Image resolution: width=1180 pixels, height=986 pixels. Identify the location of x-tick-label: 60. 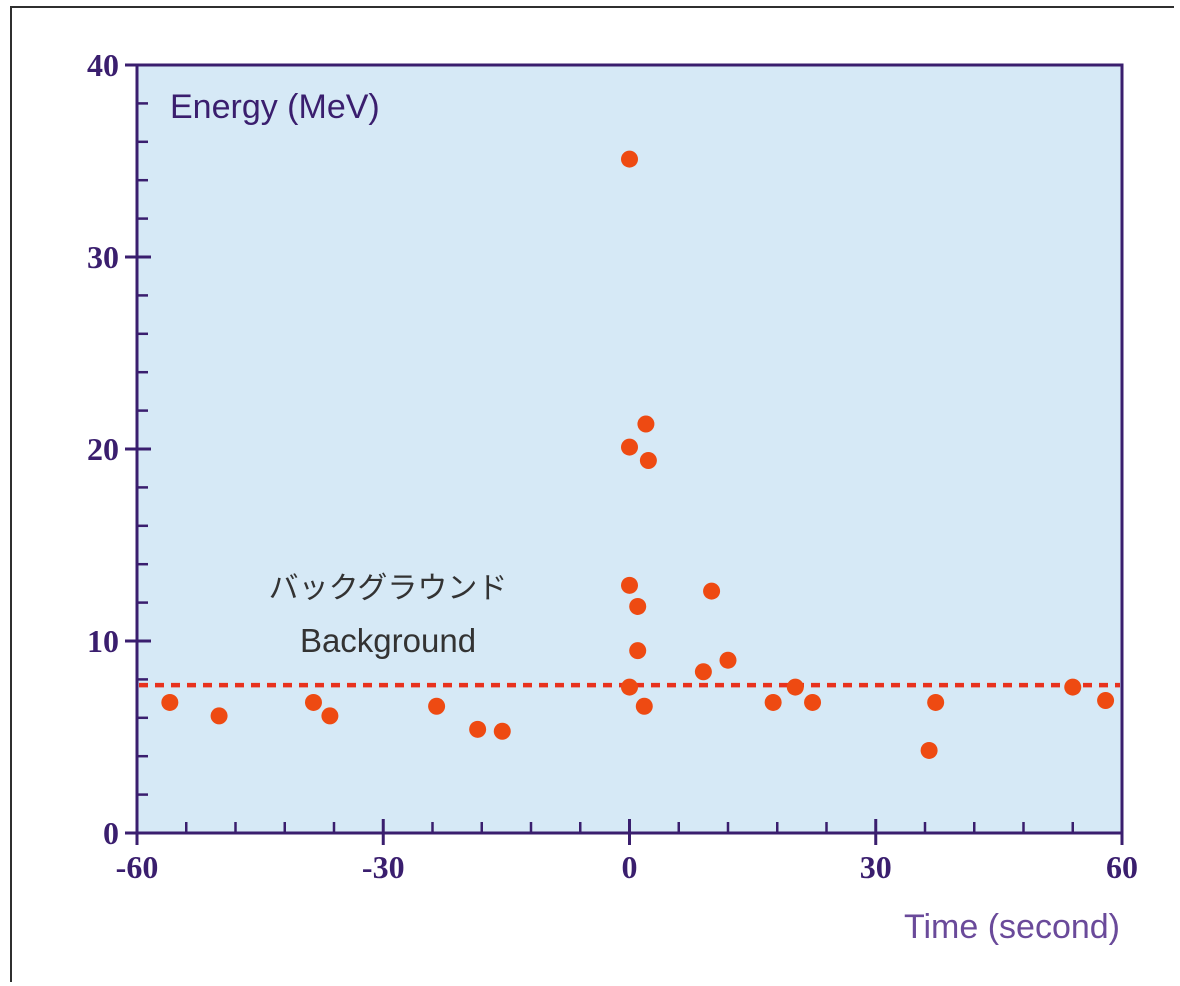
(1122, 867).